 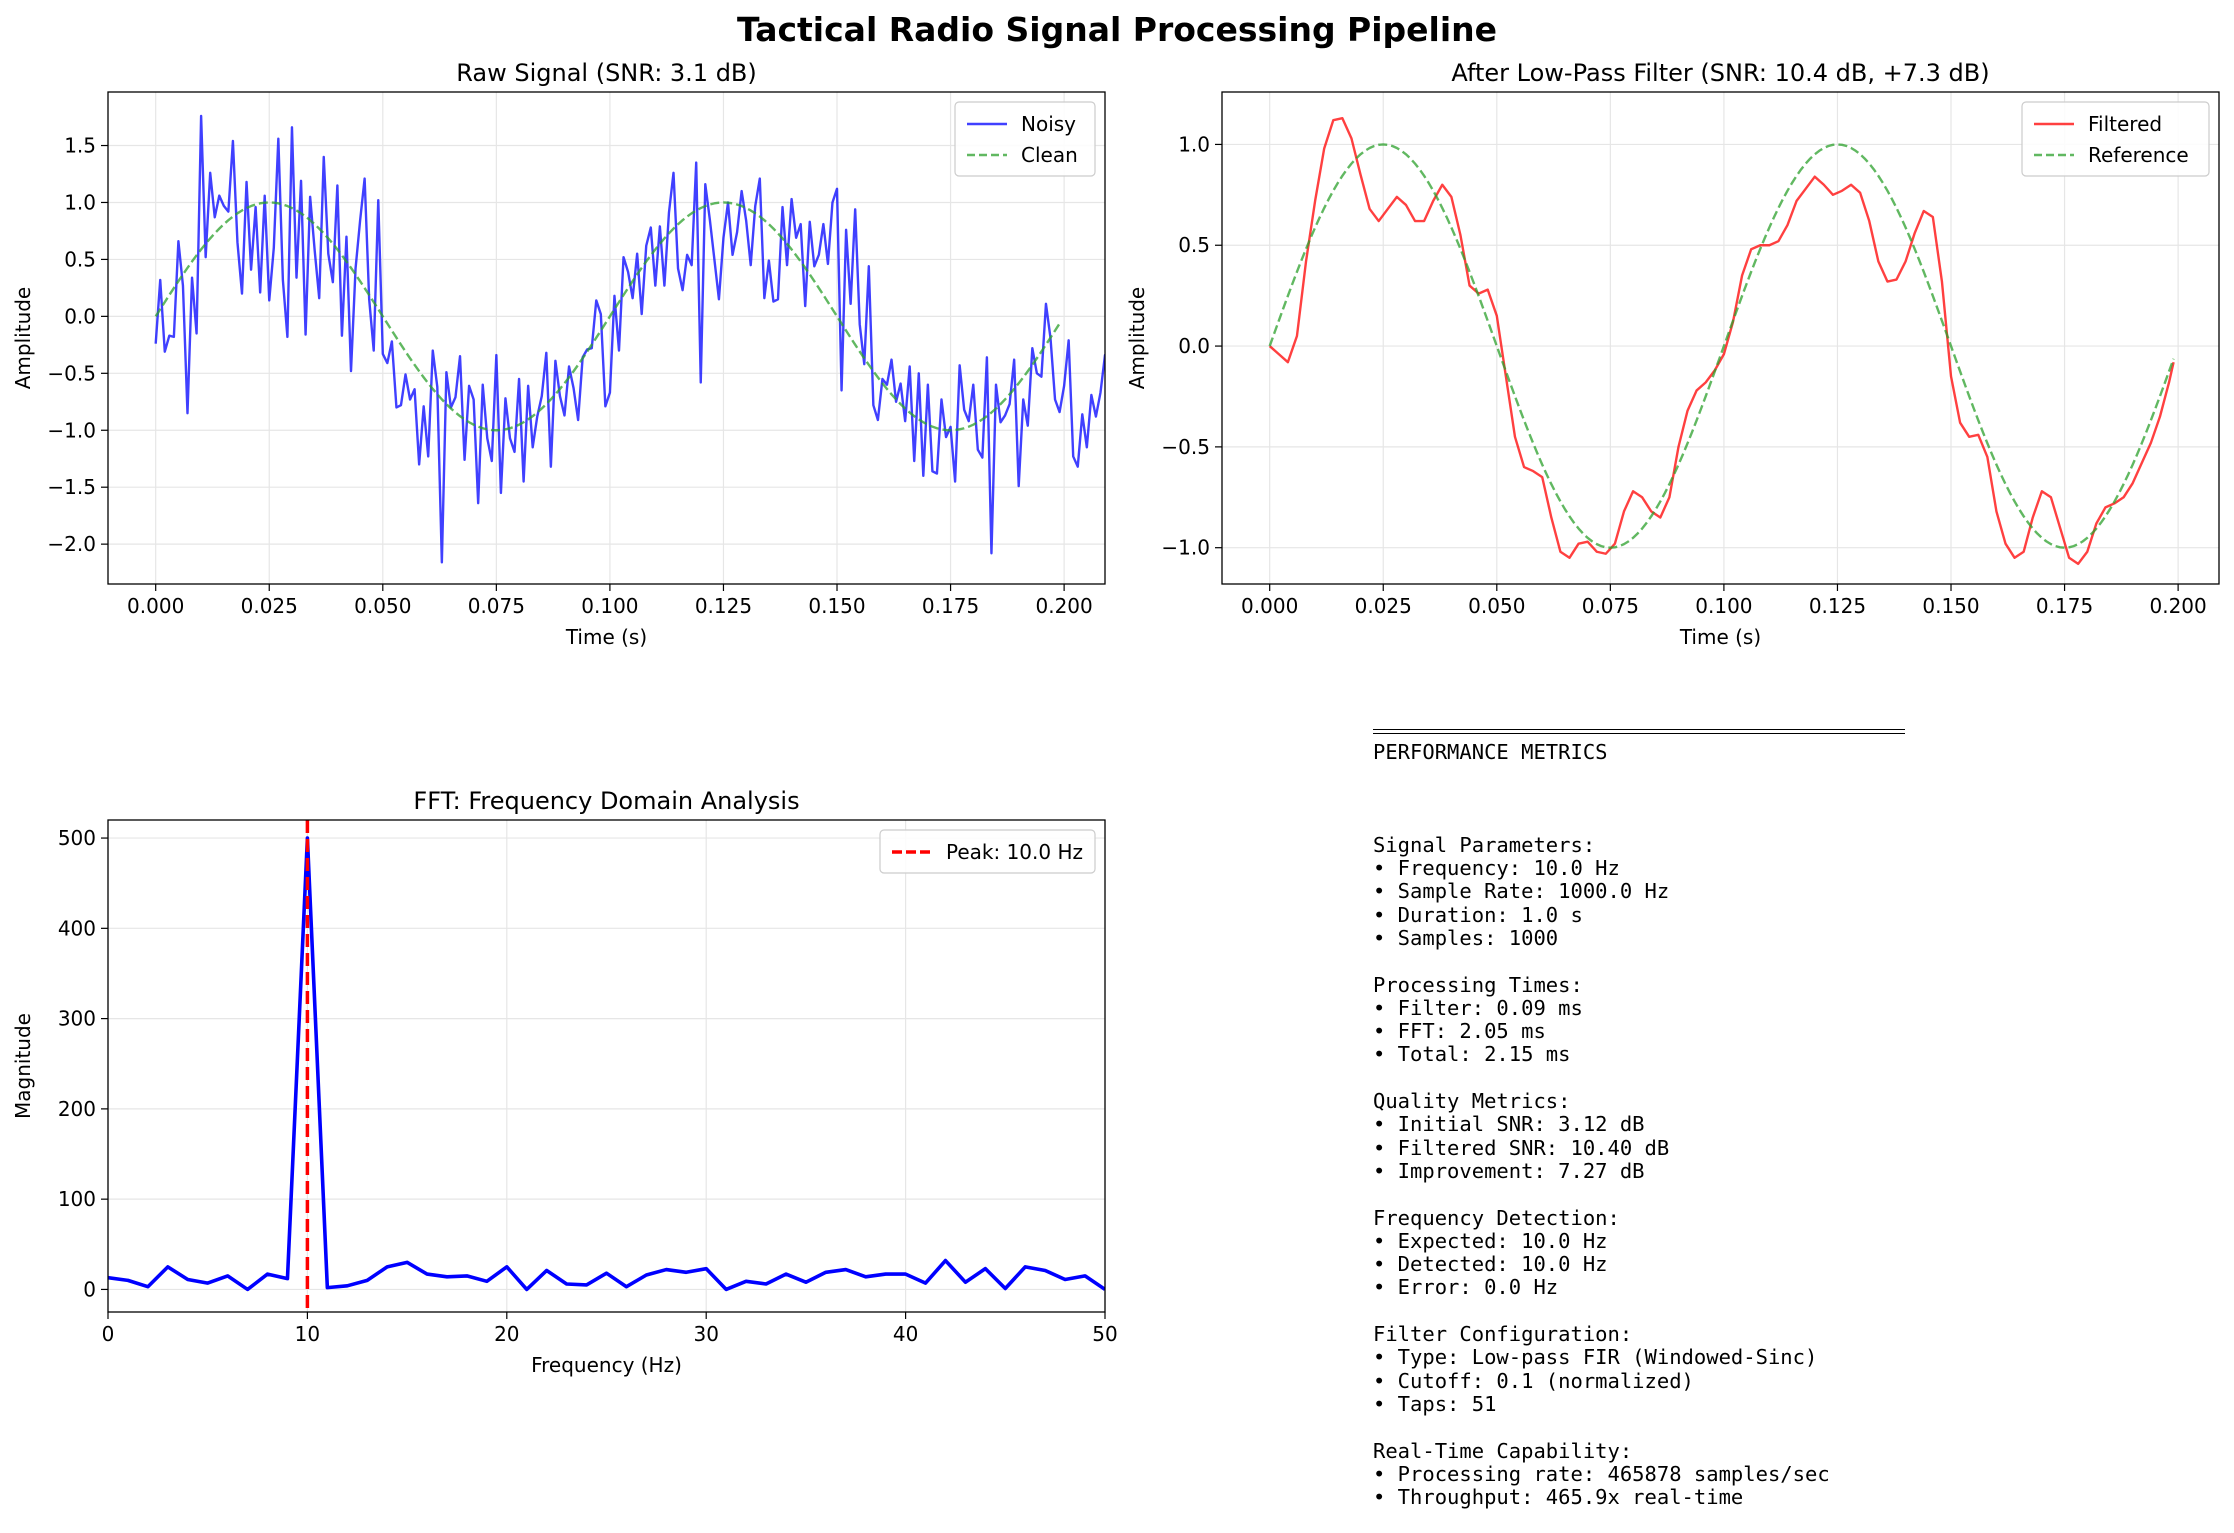 I want to click on x-tick-label: 30, so click(x=705, y=1334).